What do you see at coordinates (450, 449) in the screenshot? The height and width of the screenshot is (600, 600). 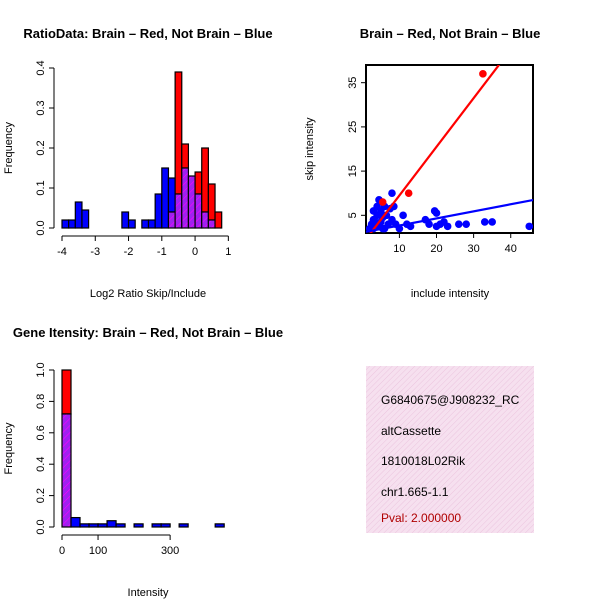 I see `info-panel` at bounding box center [450, 449].